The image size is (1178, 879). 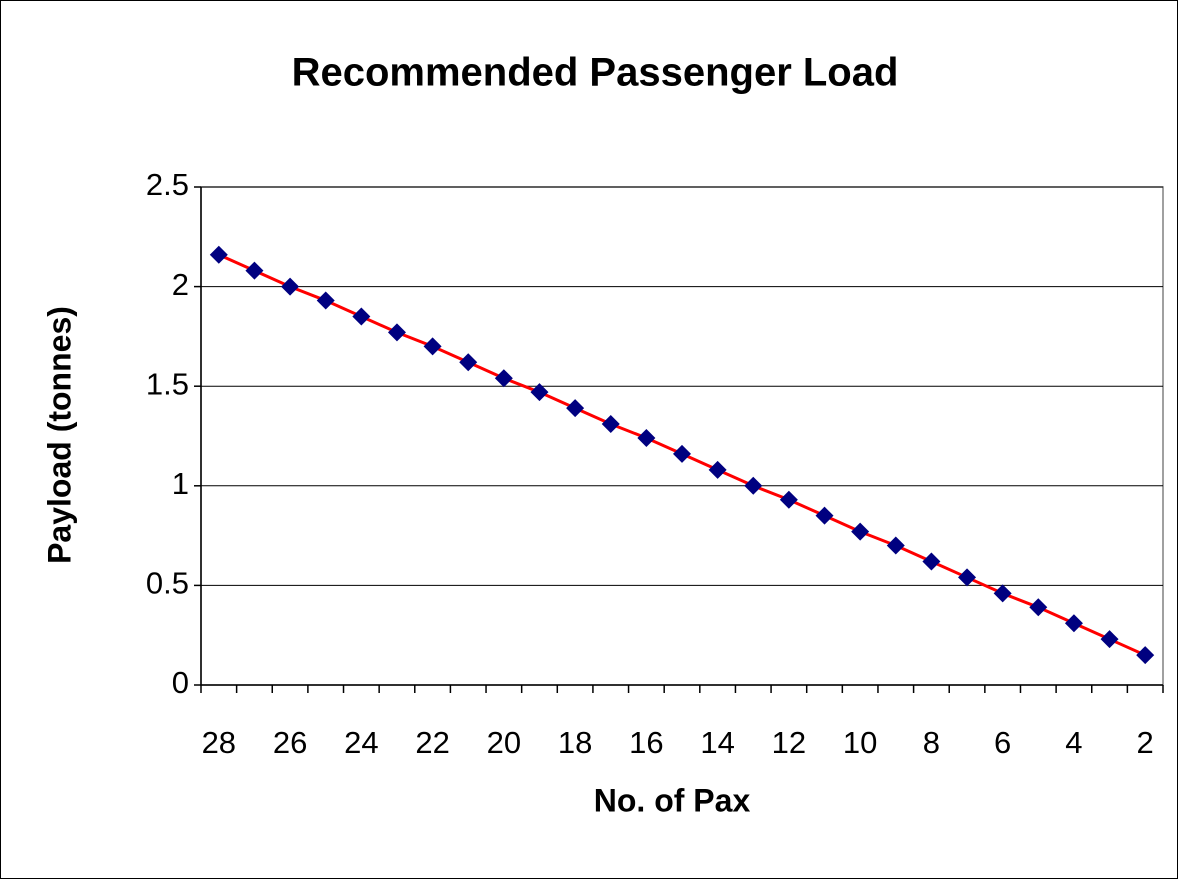 I want to click on x-tick-label: 6, so click(x=1002, y=742).